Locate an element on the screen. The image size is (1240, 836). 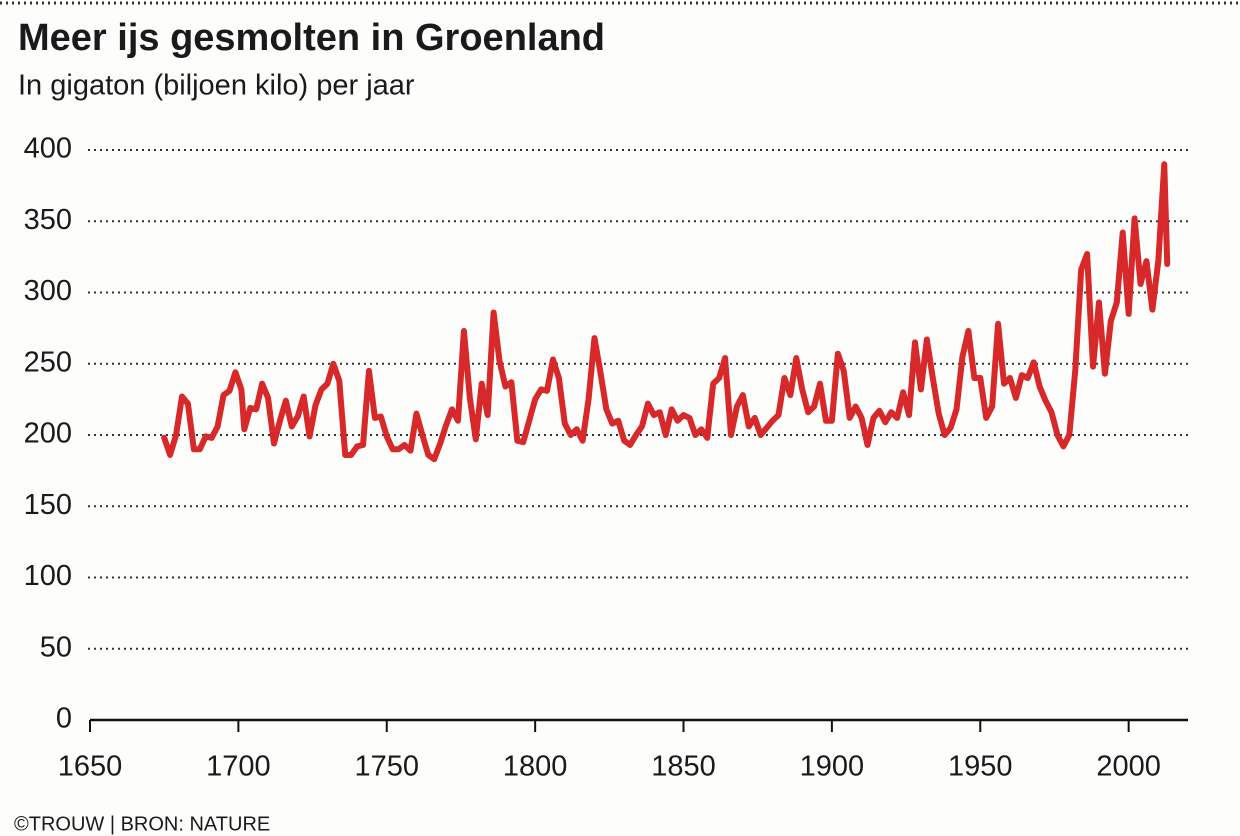
x-tick-label: 1650 is located at coordinates (90, 767).